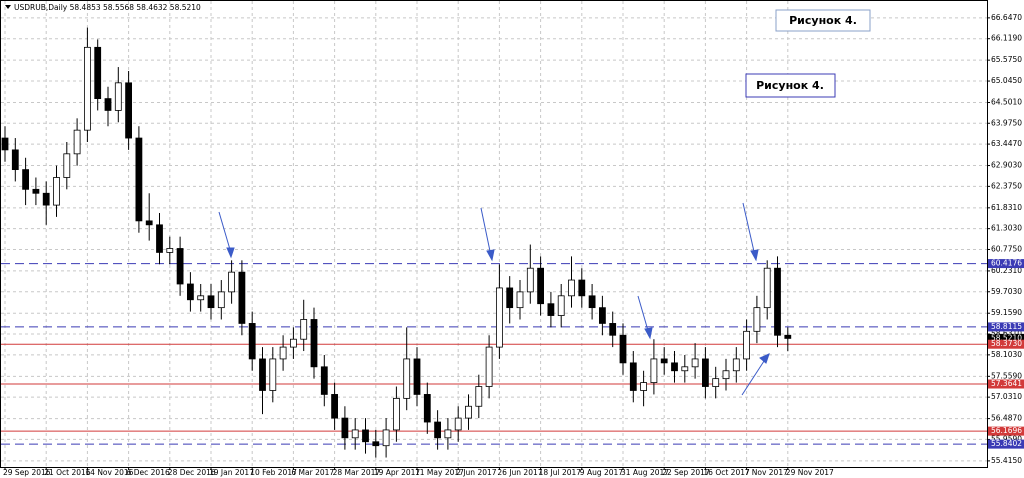 This screenshot has width=1024, height=478. What do you see at coordinates (1006, 375) in the screenshot?
I see `y-tick-label: 57.5590` at bounding box center [1006, 375].